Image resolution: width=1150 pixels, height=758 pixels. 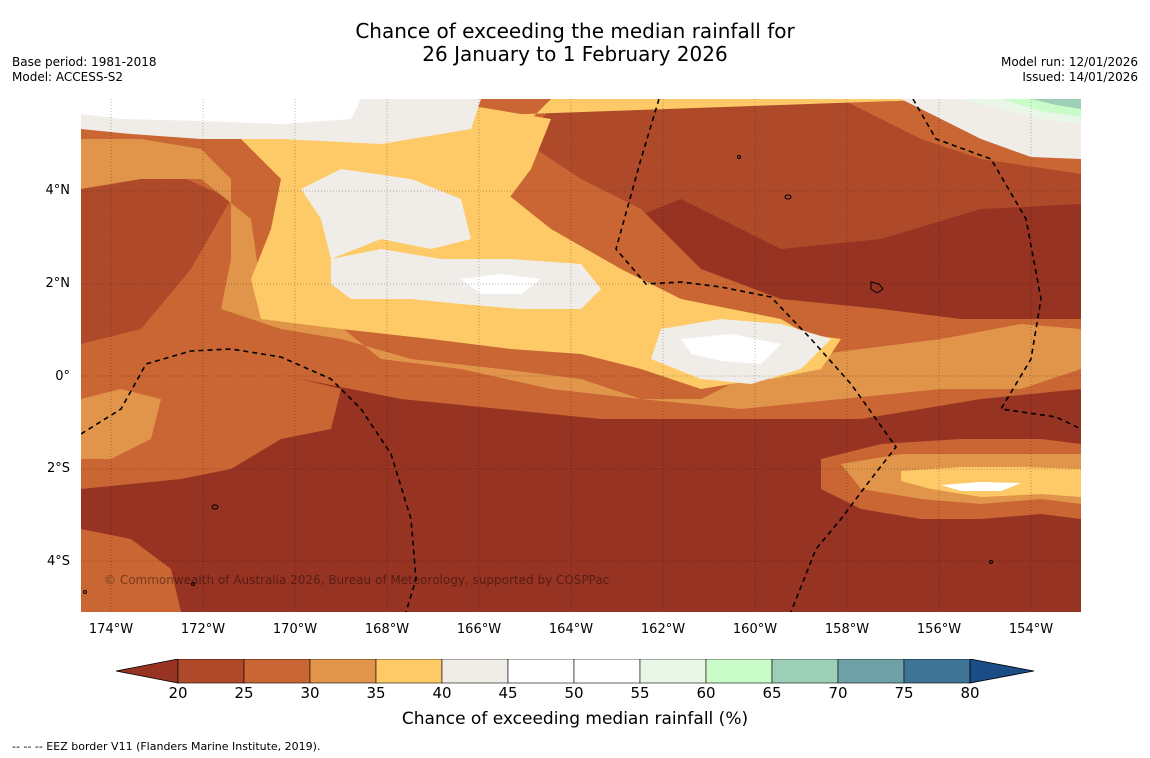 I want to click on contour-40-southeast, so click(x=991, y=482).